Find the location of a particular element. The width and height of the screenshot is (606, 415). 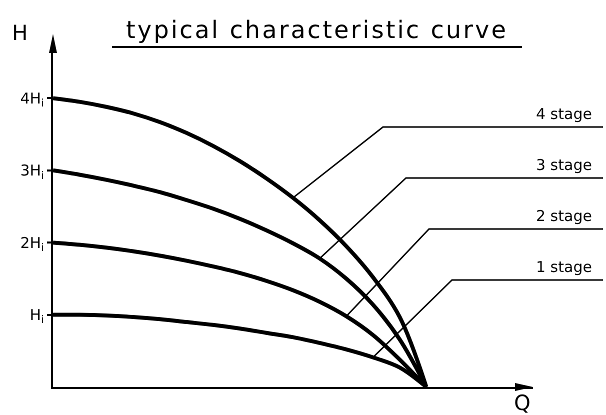

y-tick-label: H$_{i}$ is located at coordinates (37, 316).